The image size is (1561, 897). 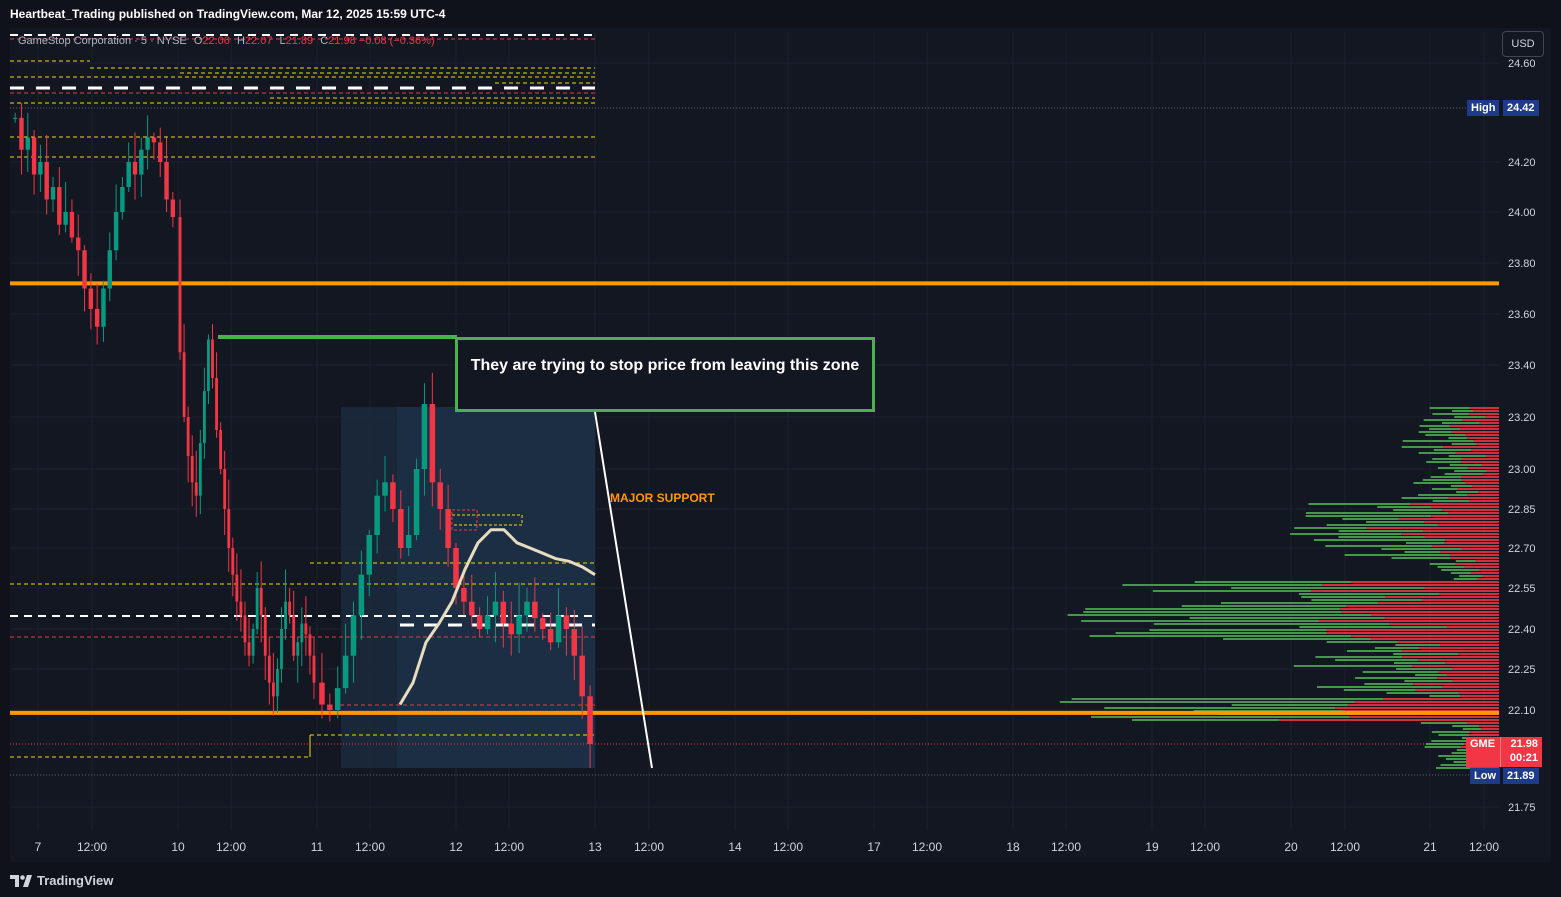 I want to click on y-tick-label: 22.40, so click(x=1522, y=630).